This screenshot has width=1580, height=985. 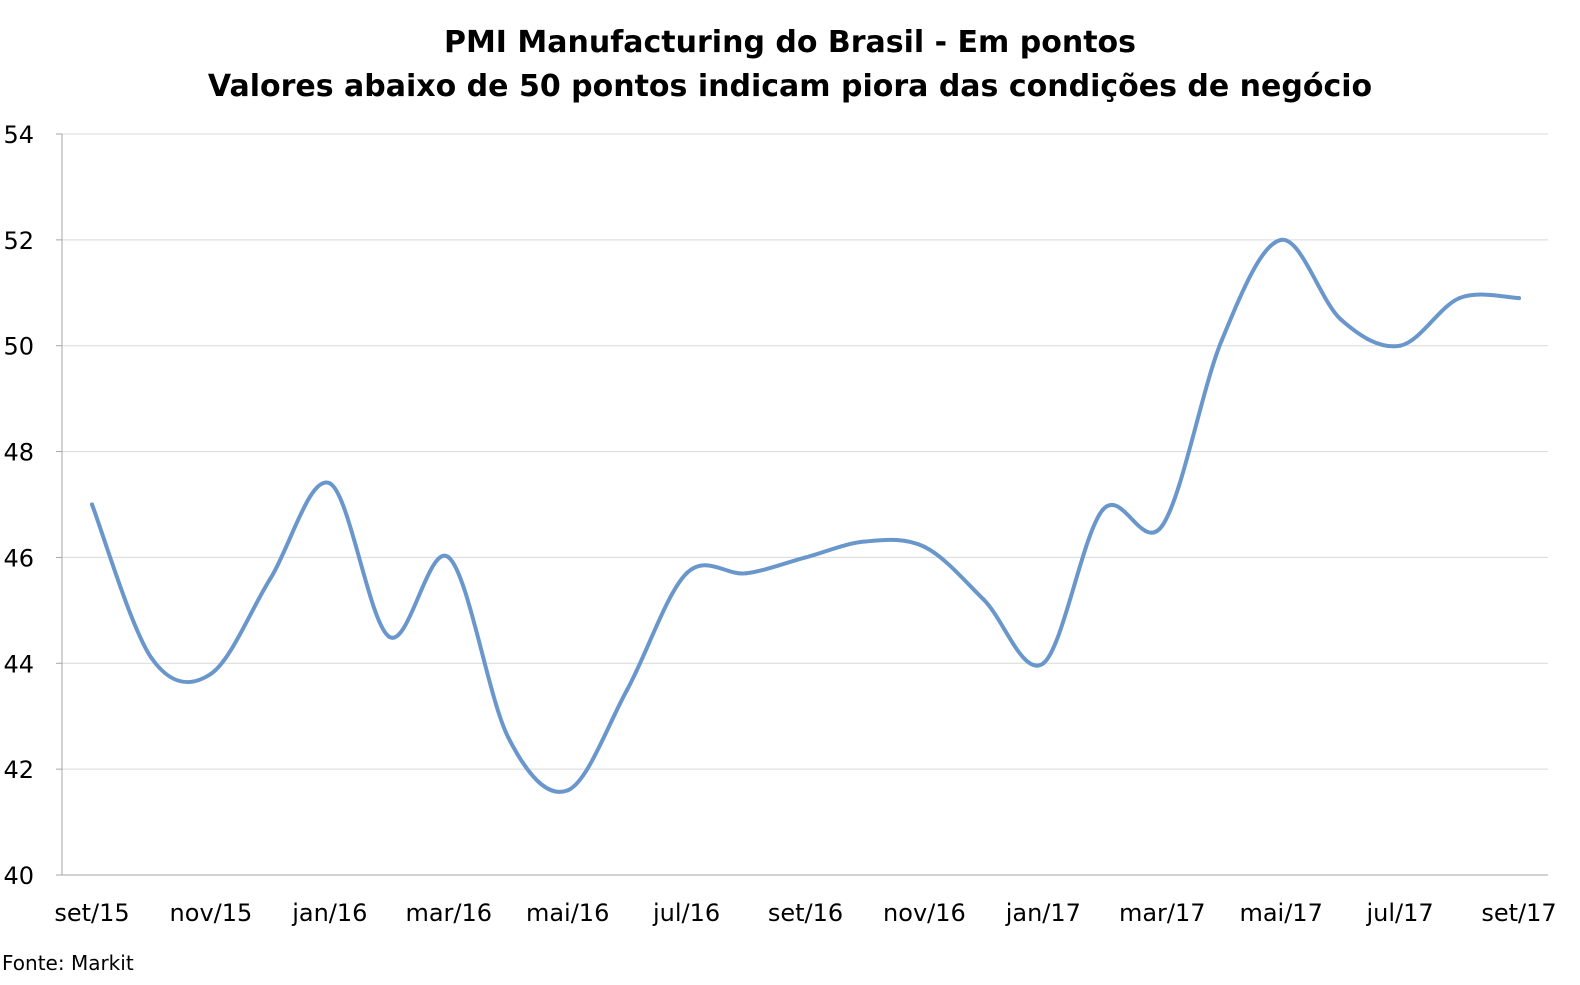 What do you see at coordinates (1340, 319) in the screenshot?
I see `data-point-jun/17` at bounding box center [1340, 319].